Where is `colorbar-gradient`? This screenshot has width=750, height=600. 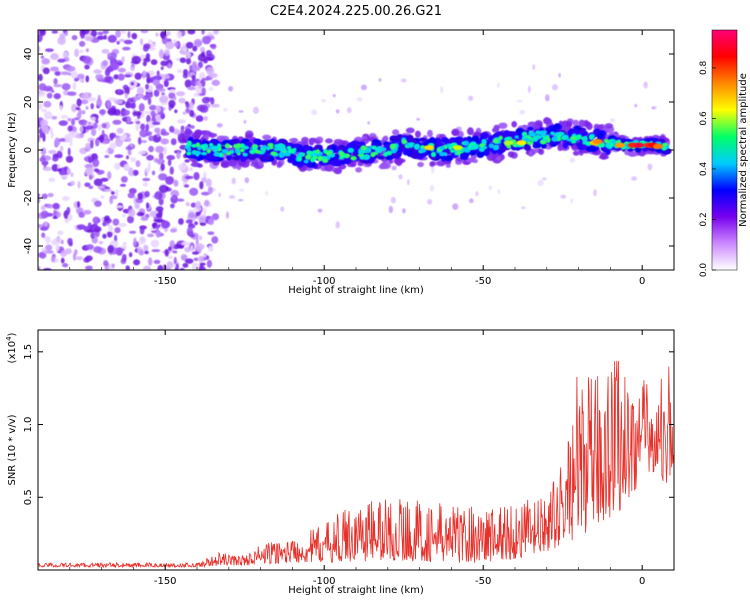
colorbar-gradient is located at coordinates (724, 150).